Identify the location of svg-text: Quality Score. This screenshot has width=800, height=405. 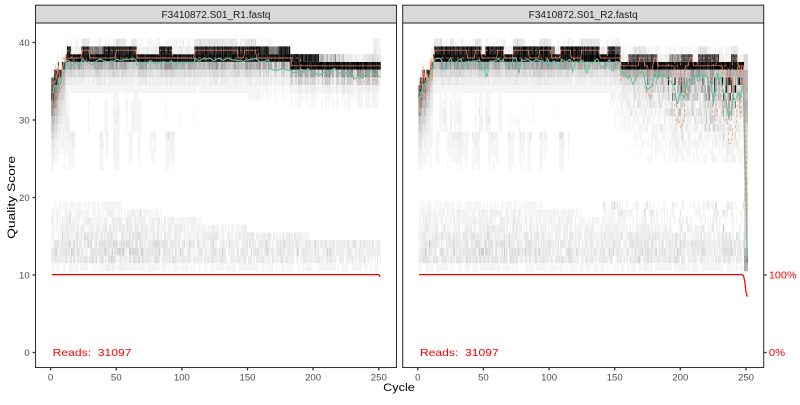
(12, 197).